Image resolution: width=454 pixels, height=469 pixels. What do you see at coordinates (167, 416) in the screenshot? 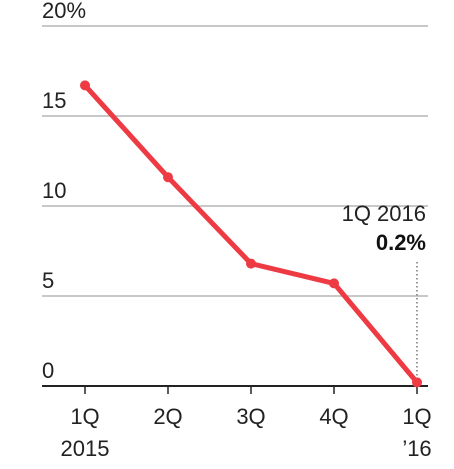
I see `x-tick-label: 2Q` at bounding box center [167, 416].